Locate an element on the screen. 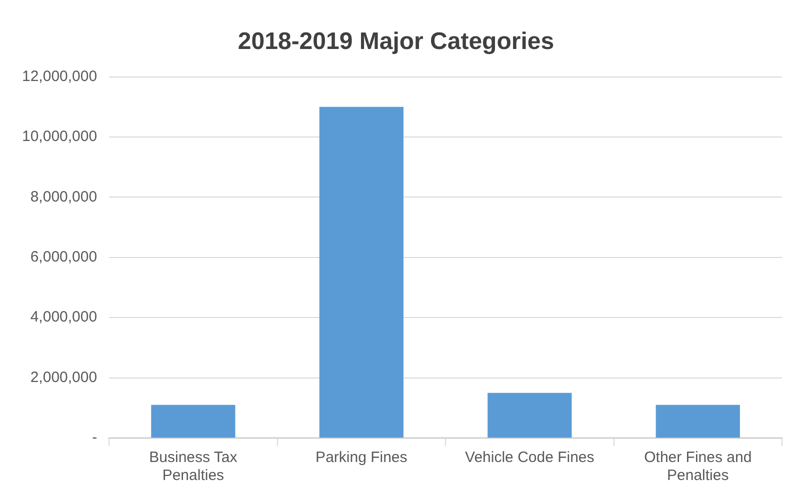 The width and height of the screenshot is (807, 493). y-tick-label: 6,000,000 is located at coordinates (64, 257).